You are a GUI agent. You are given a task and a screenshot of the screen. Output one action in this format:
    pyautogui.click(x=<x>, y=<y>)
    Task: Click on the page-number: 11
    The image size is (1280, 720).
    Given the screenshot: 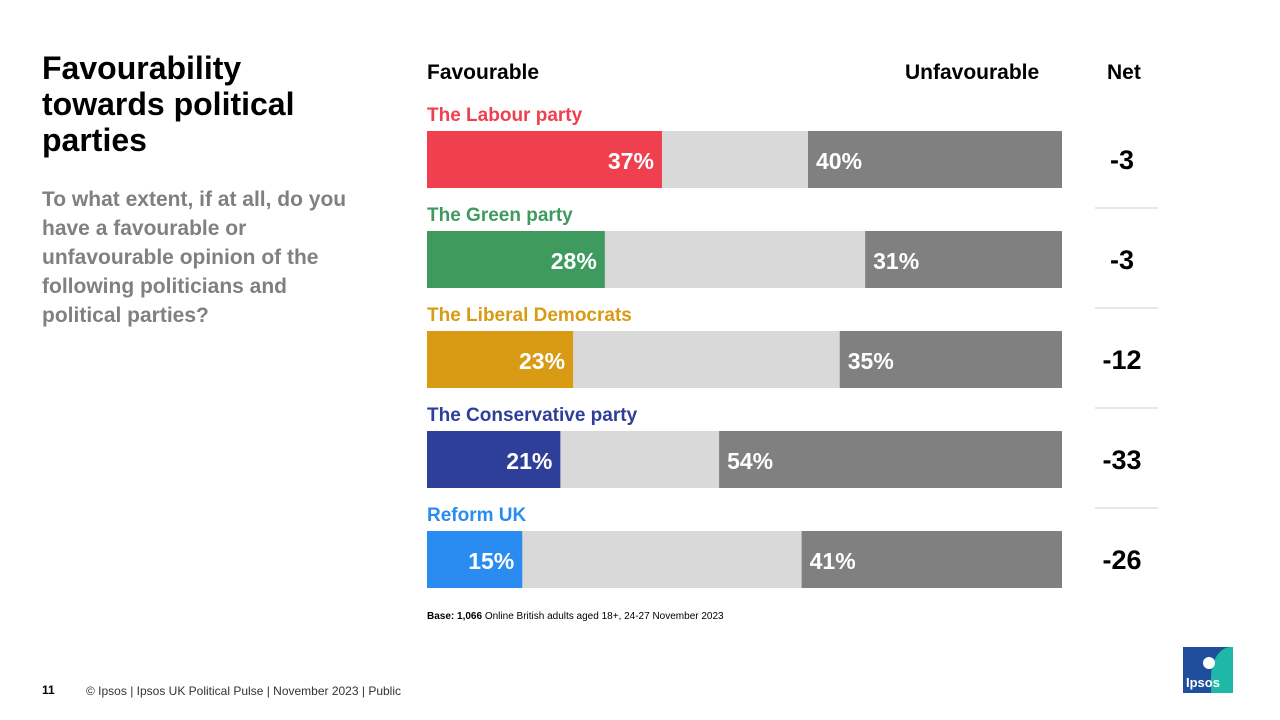 What is the action you would take?
    pyautogui.click(x=48, y=690)
    